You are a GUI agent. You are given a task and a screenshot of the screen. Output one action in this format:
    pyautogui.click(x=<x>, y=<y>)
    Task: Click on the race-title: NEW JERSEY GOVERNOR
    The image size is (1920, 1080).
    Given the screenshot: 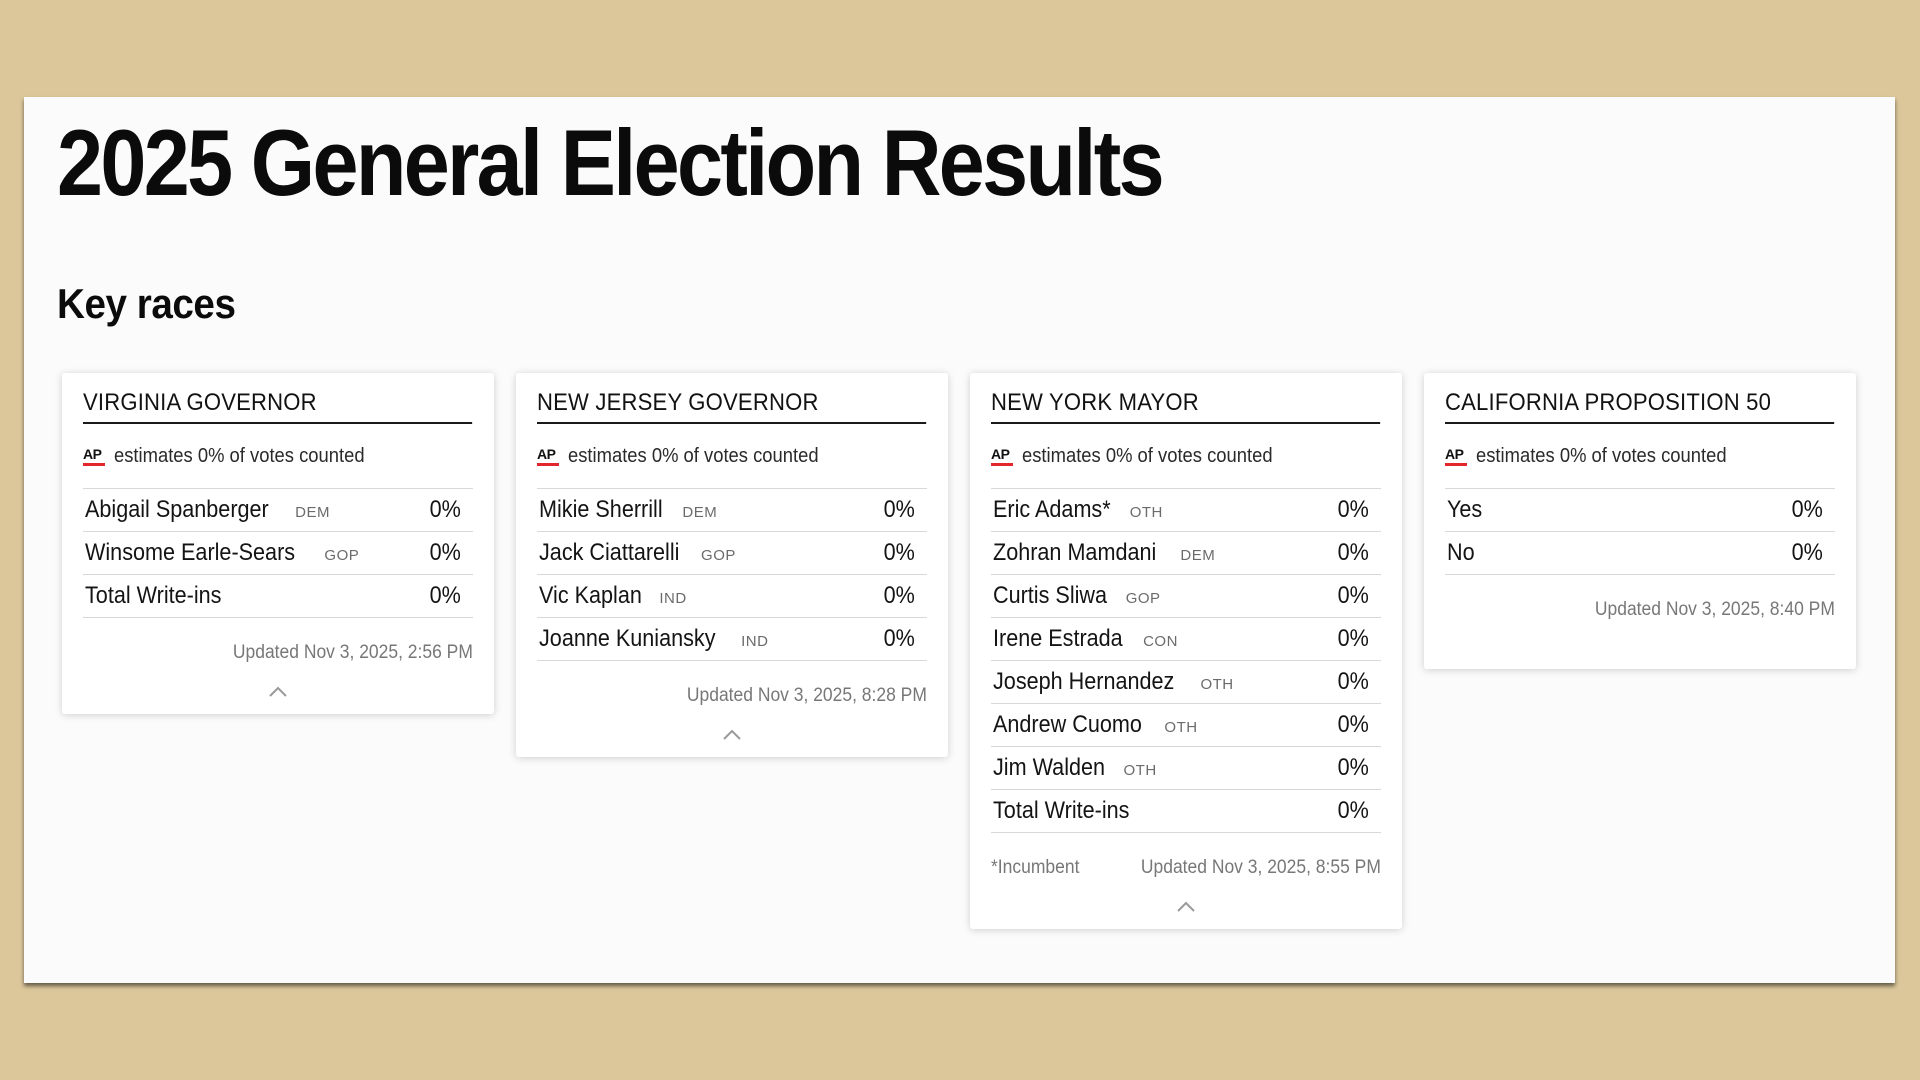 What is the action you would take?
    pyautogui.click(x=732, y=406)
    